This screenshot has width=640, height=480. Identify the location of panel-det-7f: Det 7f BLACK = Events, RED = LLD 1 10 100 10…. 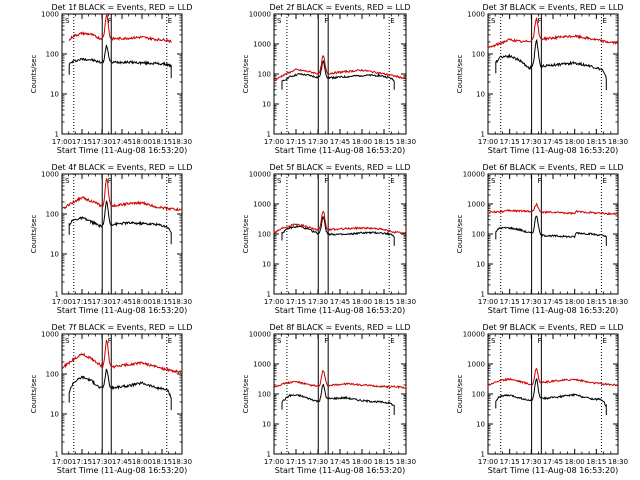
(111, 399).